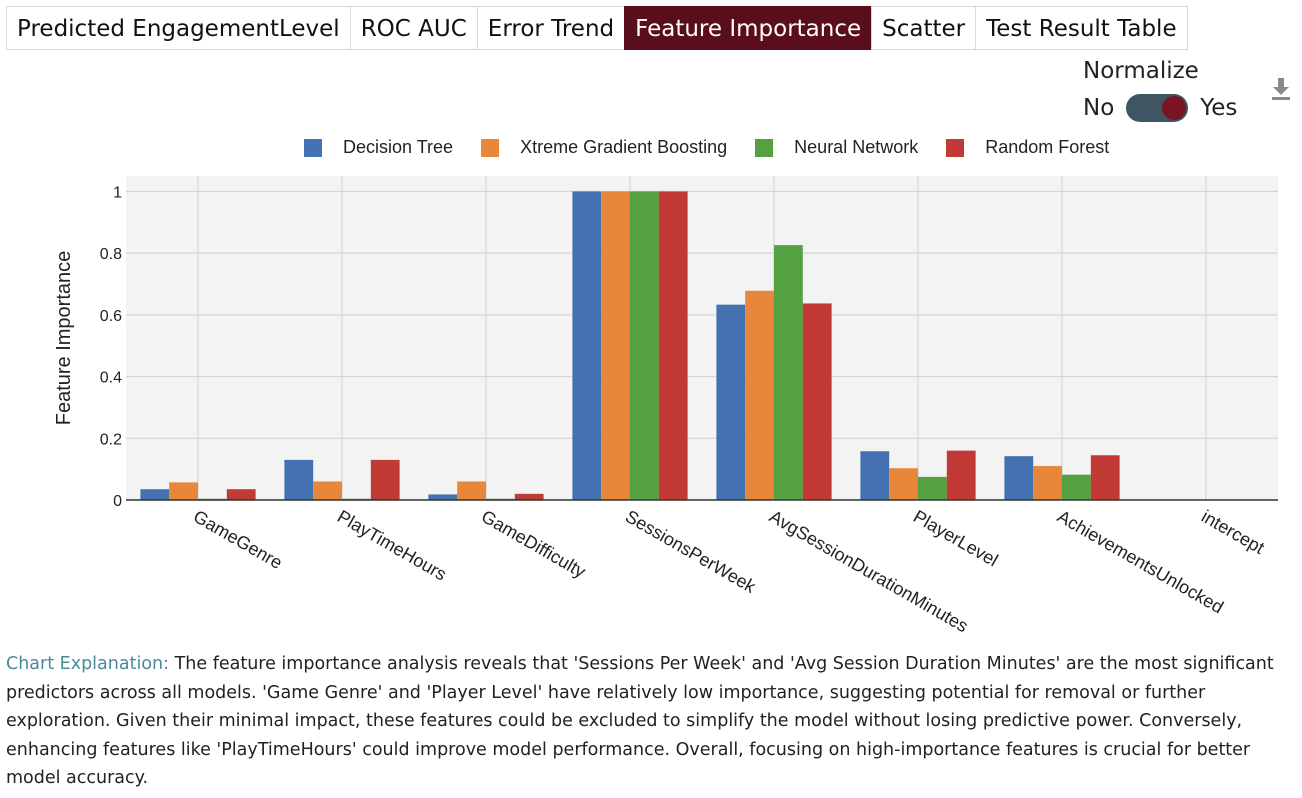  I want to click on x-tick-label: intercept, so click(1233, 532).